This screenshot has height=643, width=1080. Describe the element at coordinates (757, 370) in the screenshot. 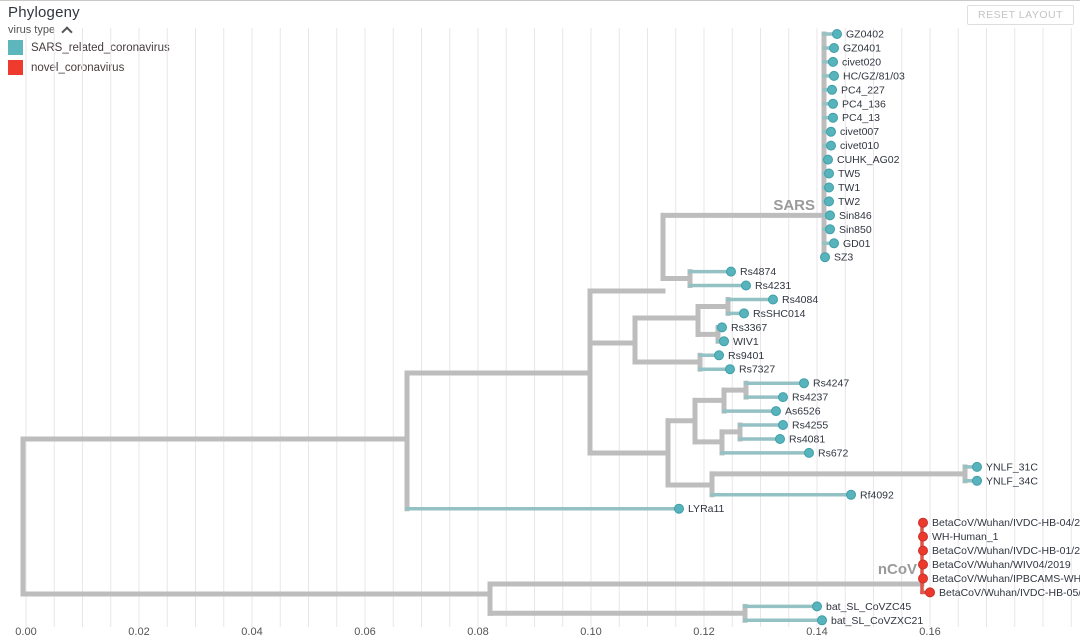

I see `tip-label: Rs7327` at that location.